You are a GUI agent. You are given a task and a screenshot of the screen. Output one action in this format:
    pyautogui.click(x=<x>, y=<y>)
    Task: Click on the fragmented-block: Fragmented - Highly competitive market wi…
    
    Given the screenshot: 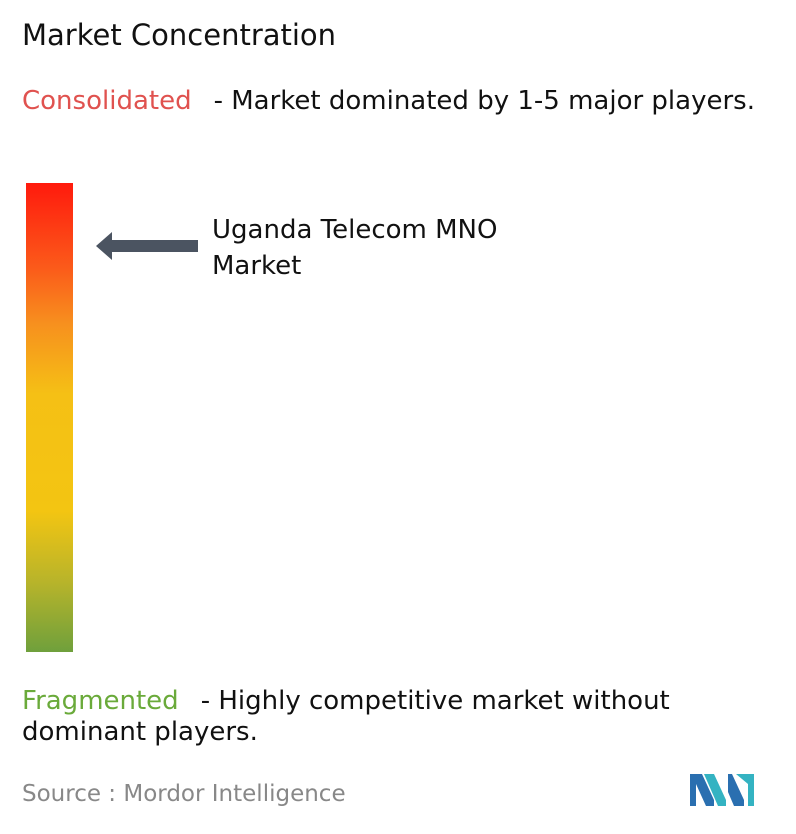 What is the action you would take?
    pyautogui.click(x=407, y=717)
    